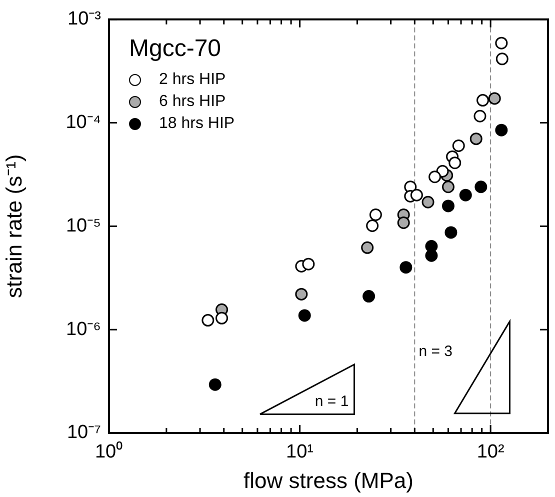  What do you see at coordinates (109, 451) in the screenshot?
I see `x-tick-label: 10⁰` at bounding box center [109, 451].